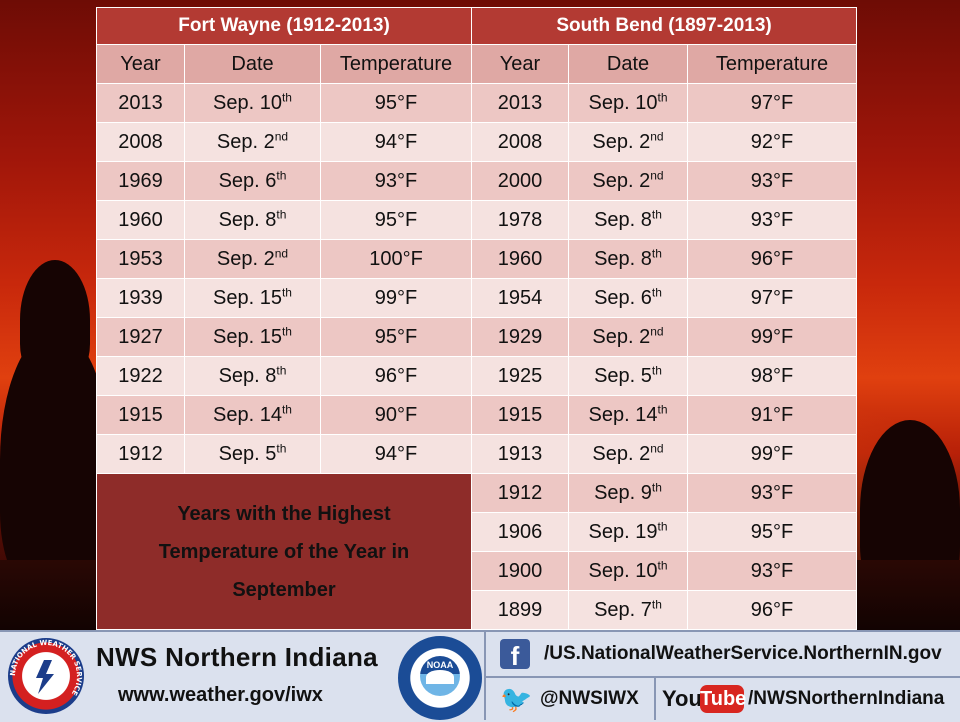 This screenshot has width=960, height=722. Describe the element at coordinates (237, 657) in the screenshot. I see `office-title: NWS Northern Indiana` at that location.